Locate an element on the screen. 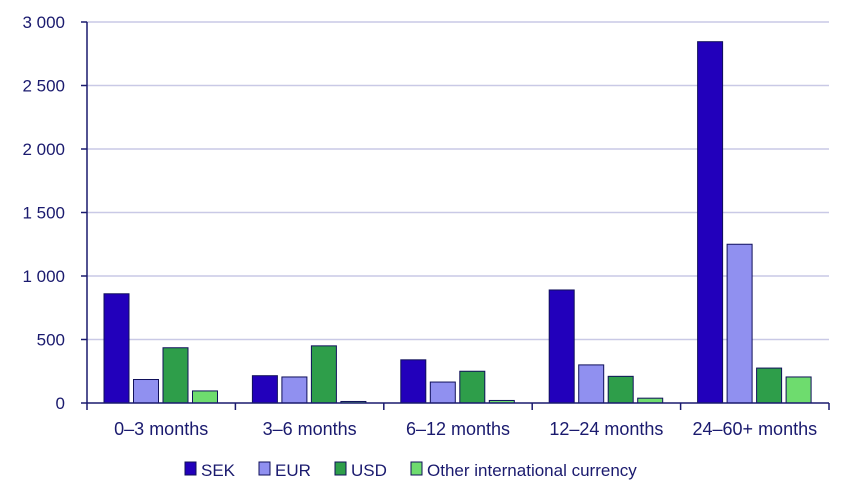  legend-label: Other international currency is located at coordinates (532, 470).